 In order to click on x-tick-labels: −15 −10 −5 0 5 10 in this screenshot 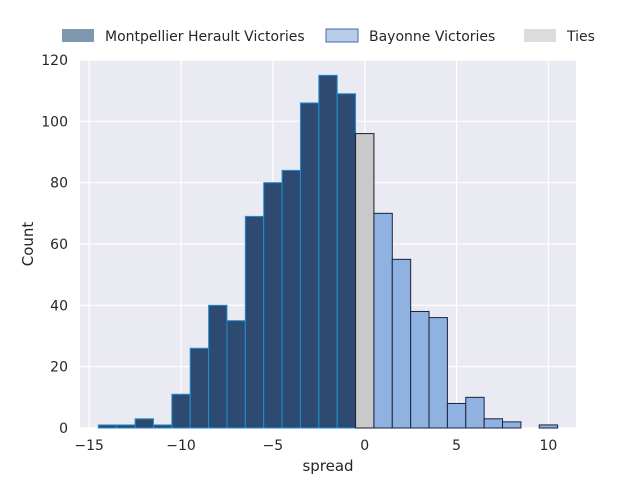, I will do `click(315, 446)`.